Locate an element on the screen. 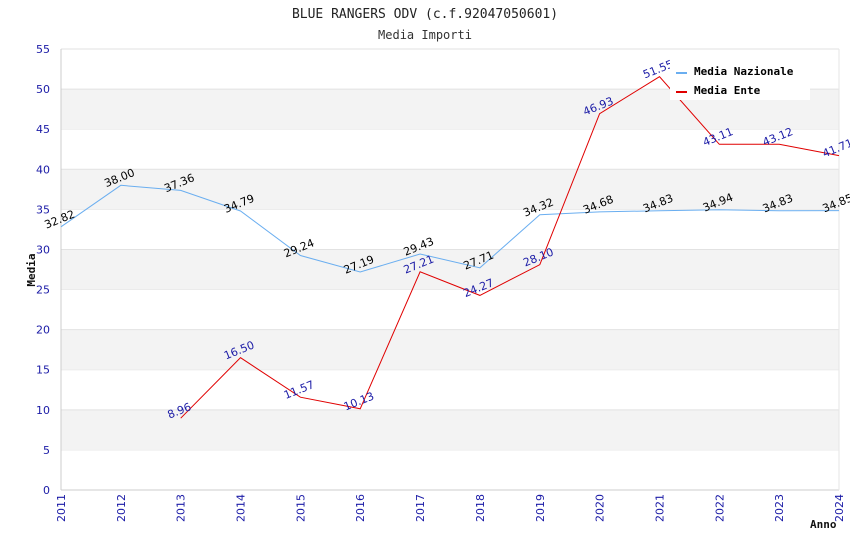 The image size is (850, 550). y-tick-label: 0 is located at coordinates (46, 490).